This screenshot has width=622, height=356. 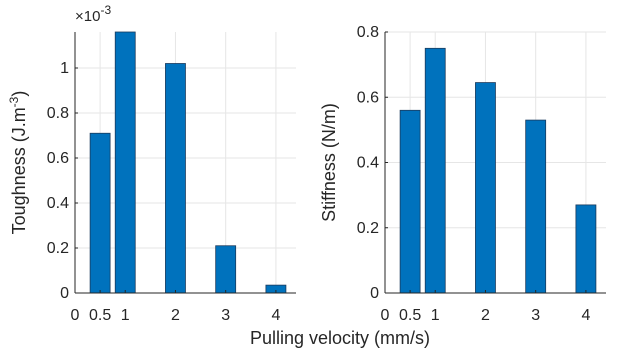 What do you see at coordinates (329, 162) in the screenshot?
I see `right-y-axis-label: Stiffness (N/m)` at bounding box center [329, 162].